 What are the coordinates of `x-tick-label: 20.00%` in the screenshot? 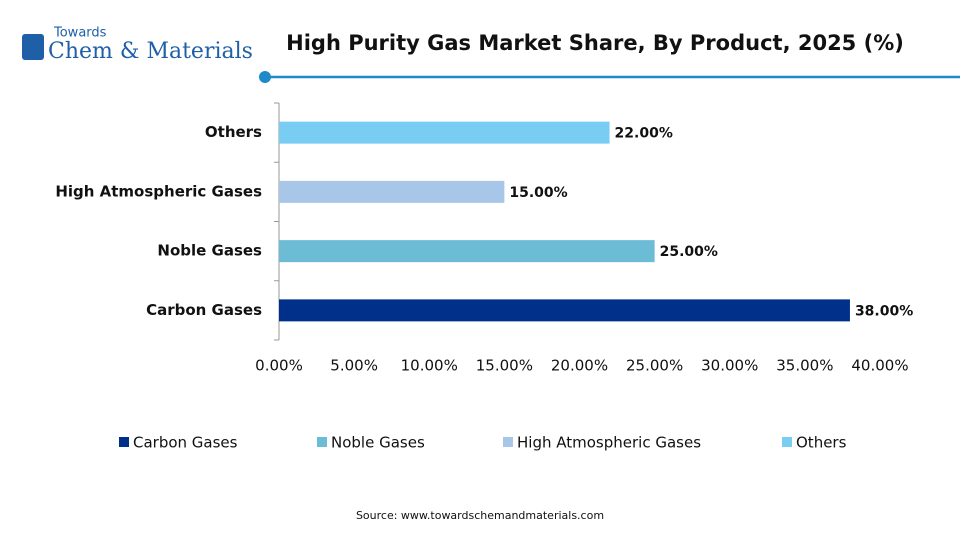 It's located at (579, 366).